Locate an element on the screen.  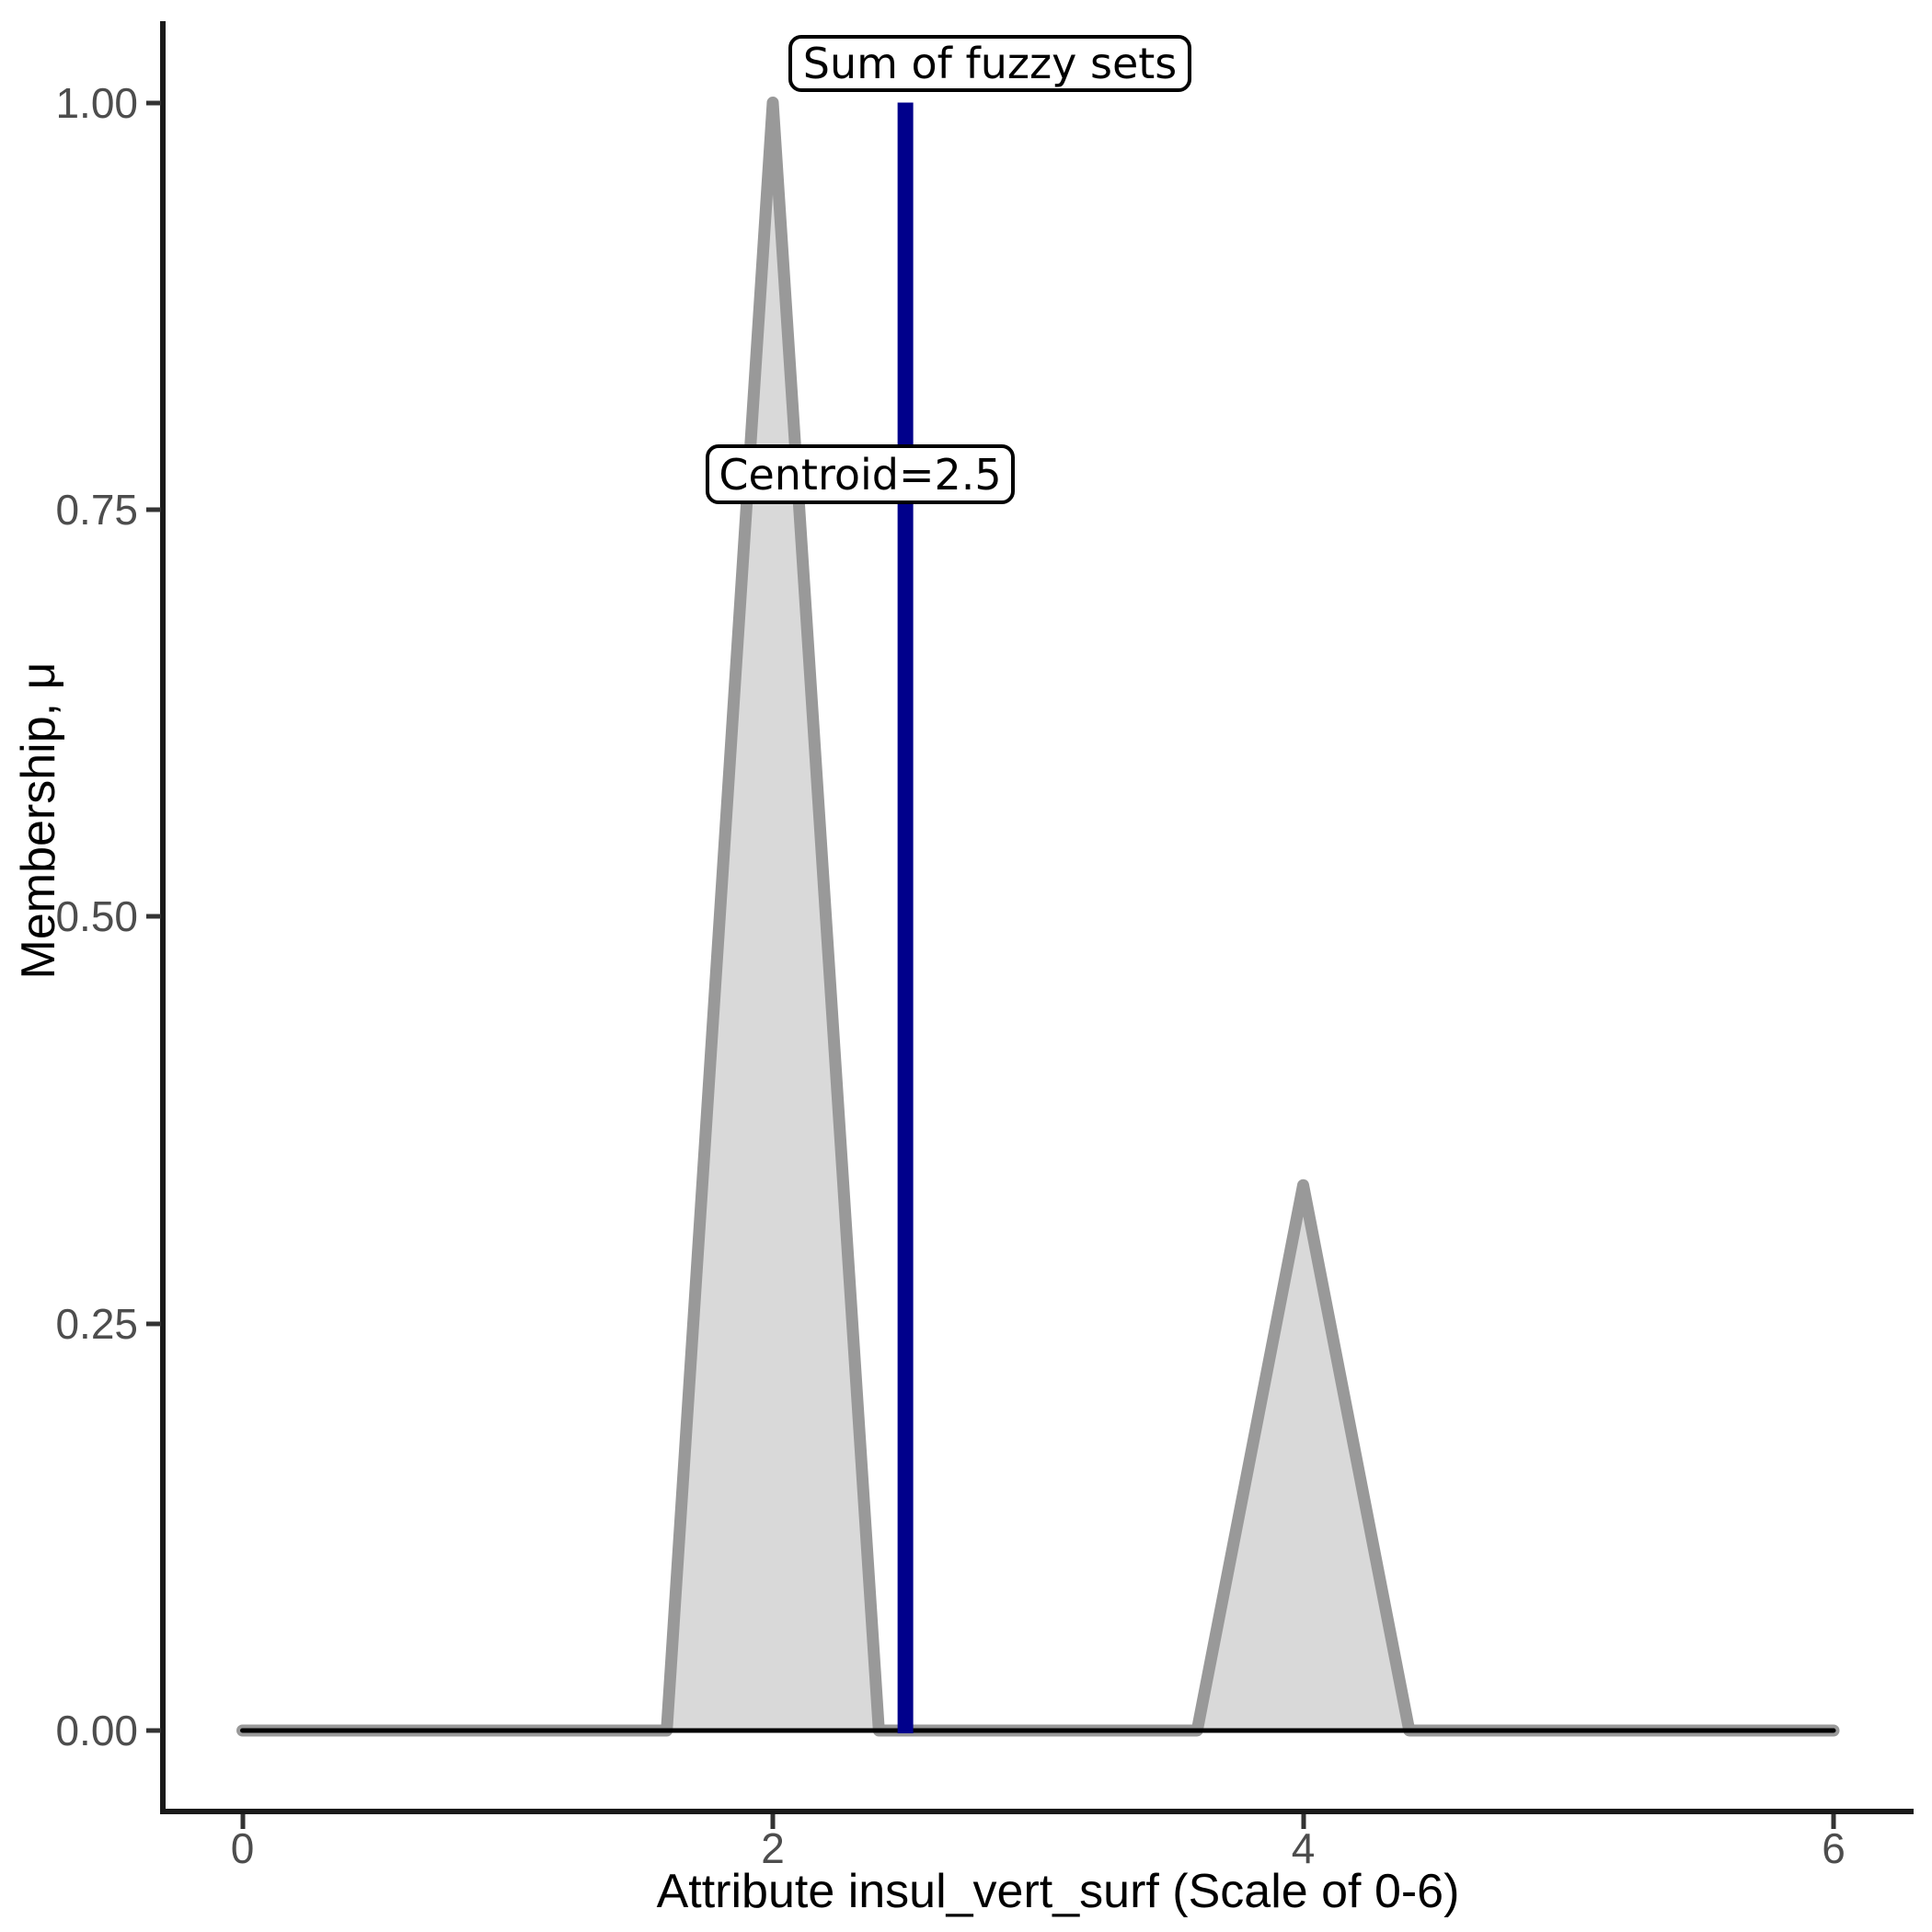
y-tick-label: 0.00 is located at coordinates (96, 1730).